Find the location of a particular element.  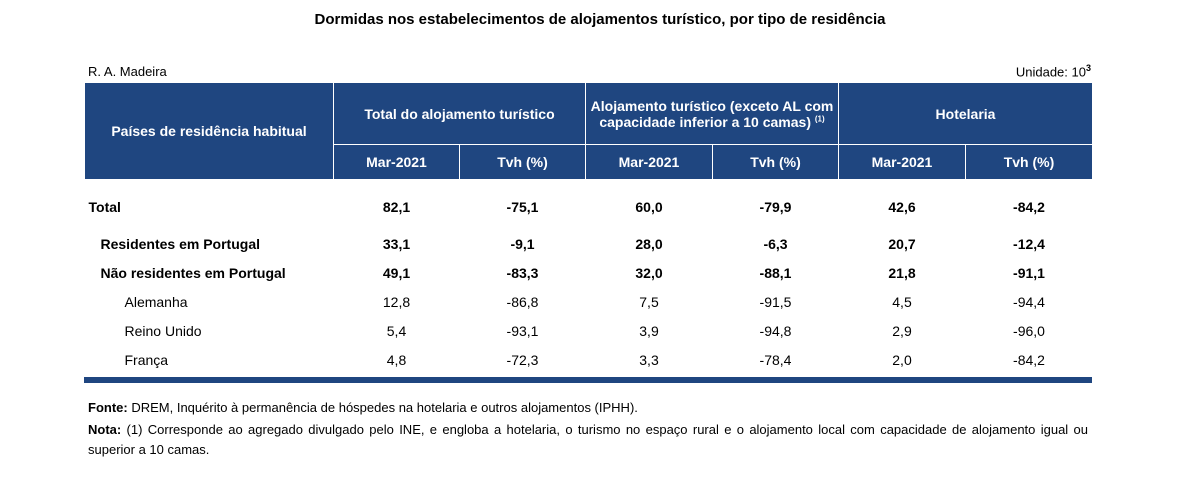

cell: 32,0 is located at coordinates (649, 272).